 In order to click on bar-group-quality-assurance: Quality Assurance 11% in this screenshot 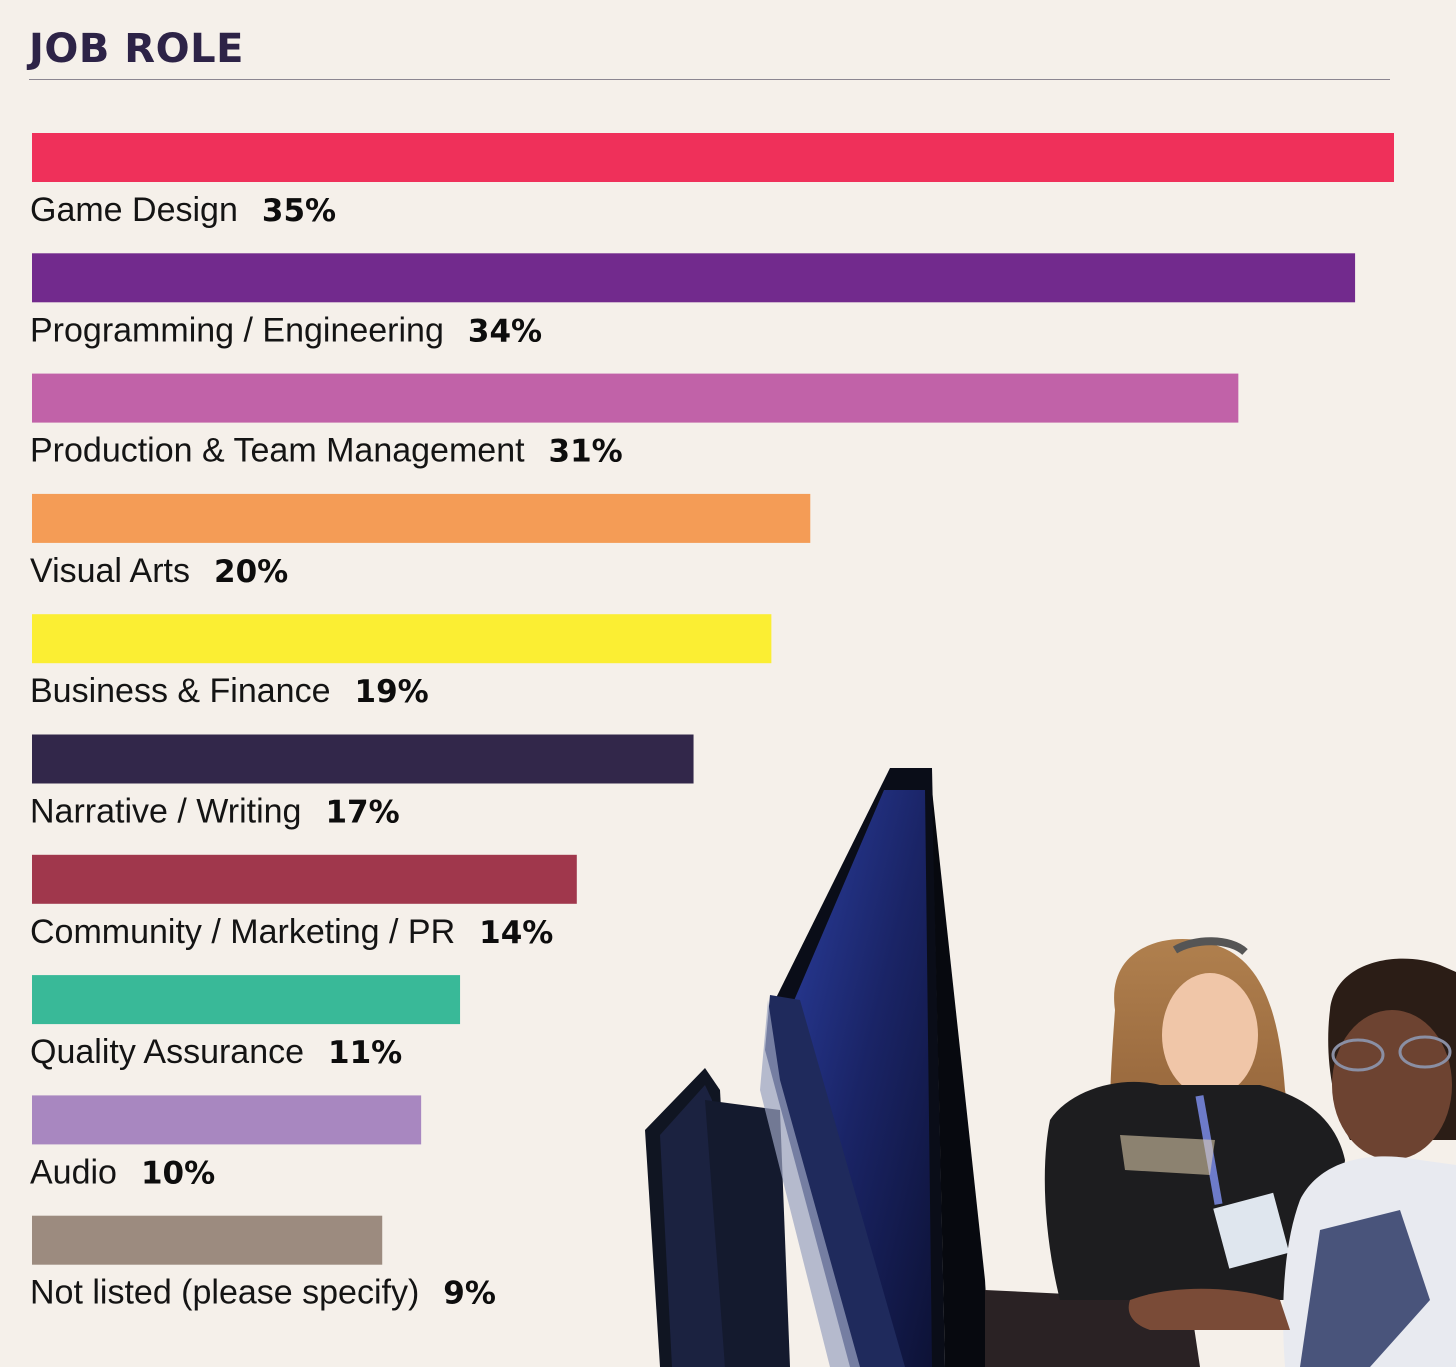, I will do `click(245, 1023)`.